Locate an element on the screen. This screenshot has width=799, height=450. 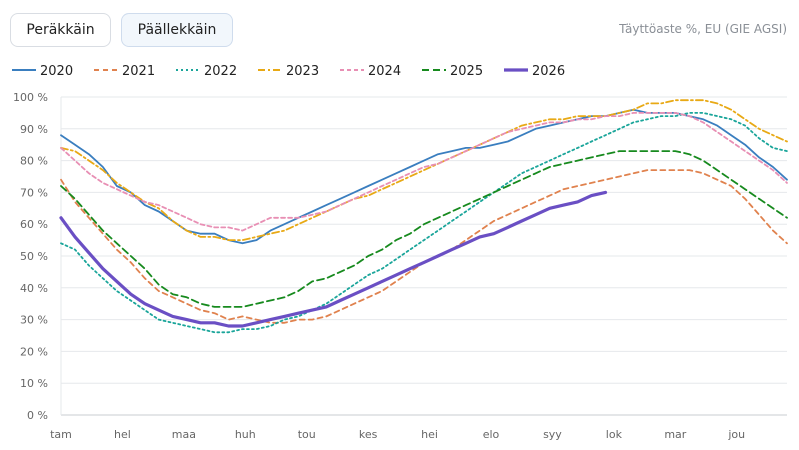
legend-label: 2024 is located at coordinates (384, 71).